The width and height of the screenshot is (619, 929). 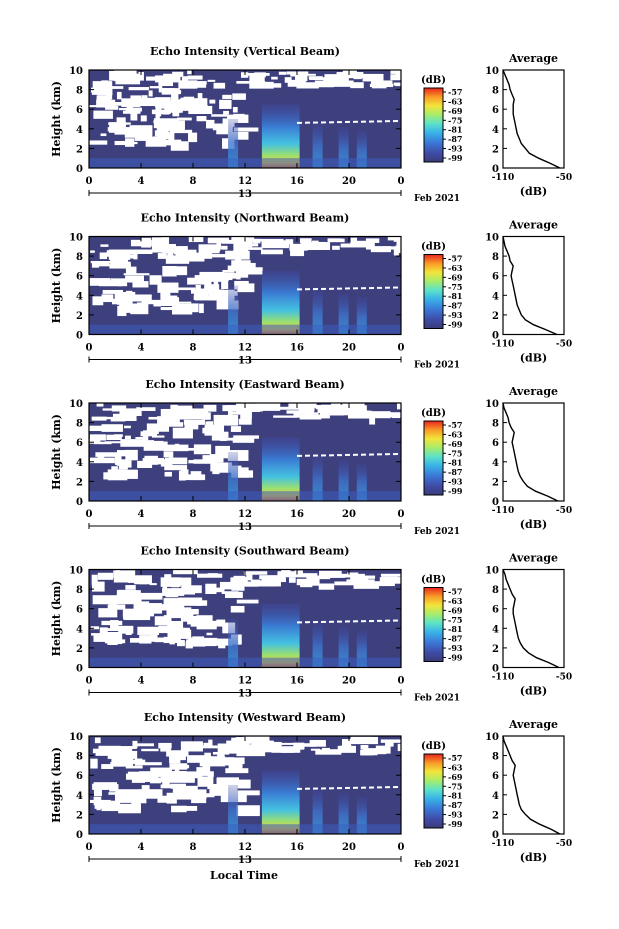 I want to click on x-tick-label: 12, so click(x=245, y=847).